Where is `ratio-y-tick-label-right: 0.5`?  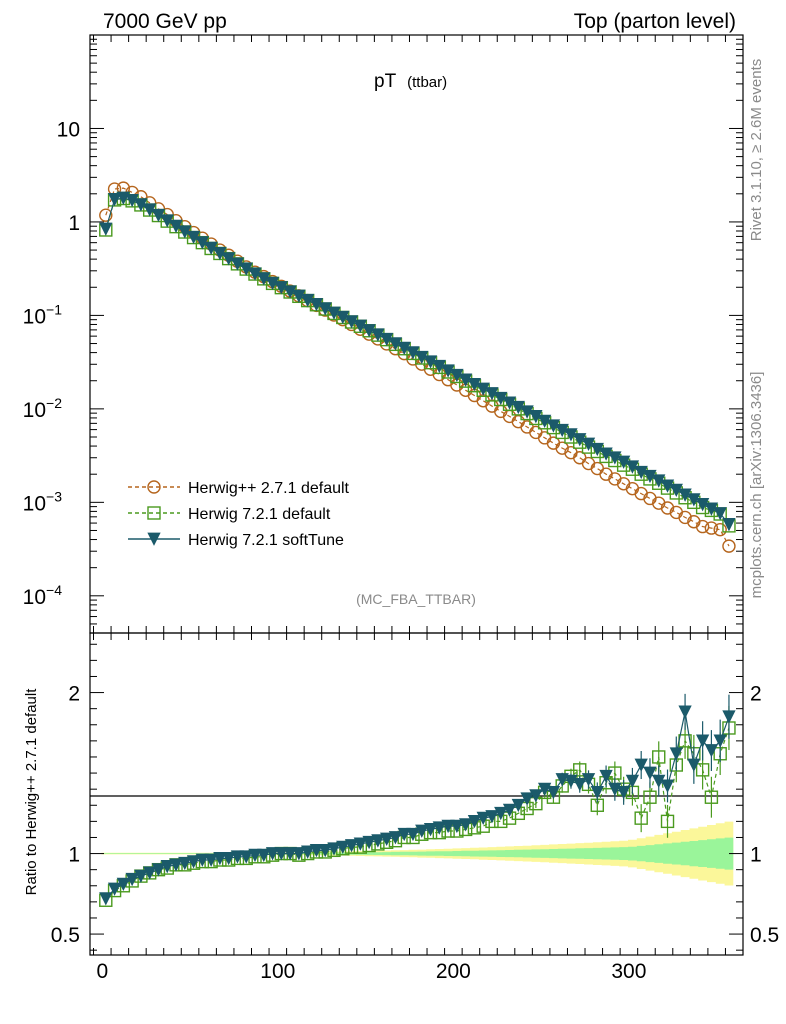 ratio-y-tick-label-right: 0.5 is located at coordinates (764, 935).